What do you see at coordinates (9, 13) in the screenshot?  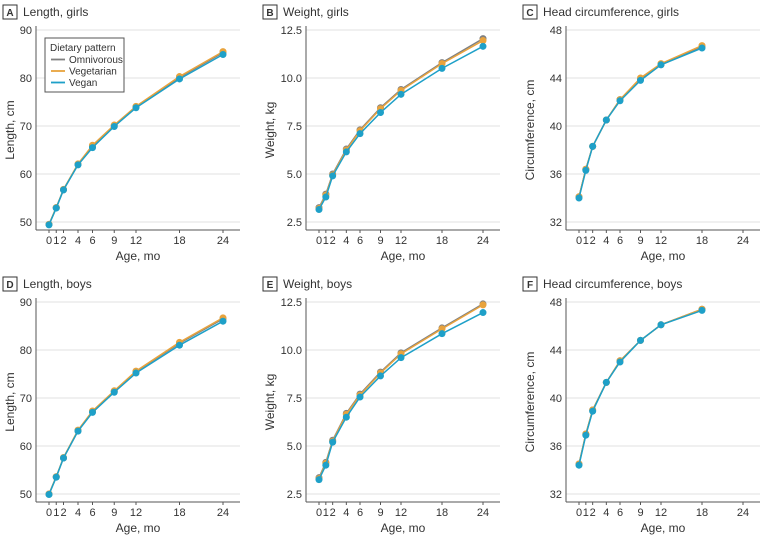 I see `panel-letter: A` at bounding box center [9, 13].